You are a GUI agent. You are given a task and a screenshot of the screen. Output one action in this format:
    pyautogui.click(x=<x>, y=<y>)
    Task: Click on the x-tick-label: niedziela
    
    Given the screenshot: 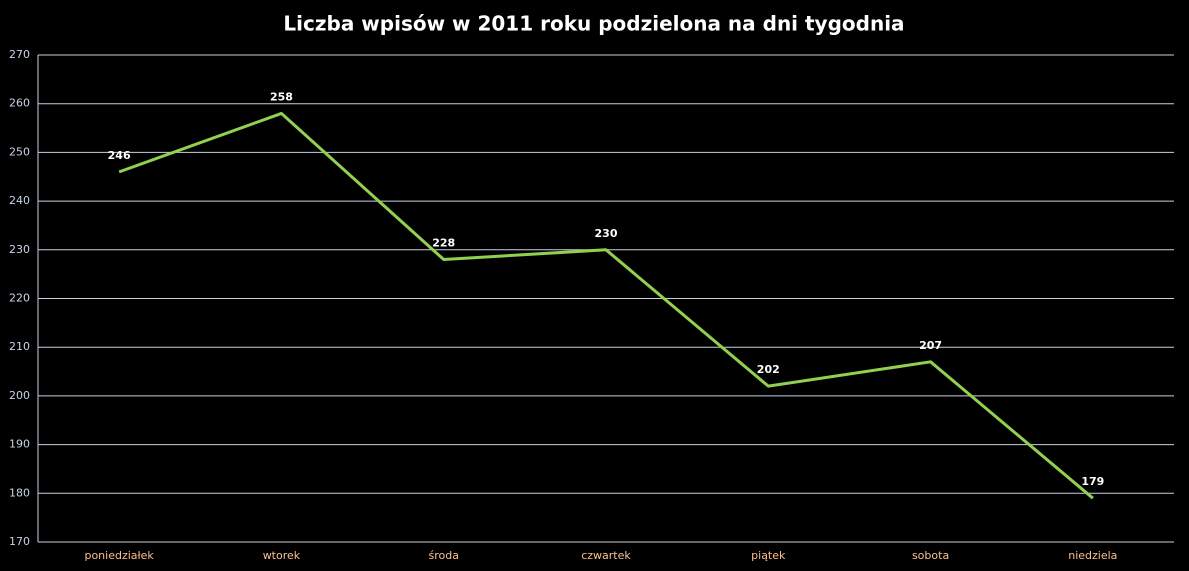 What is the action you would take?
    pyautogui.click(x=1092, y=555)
    